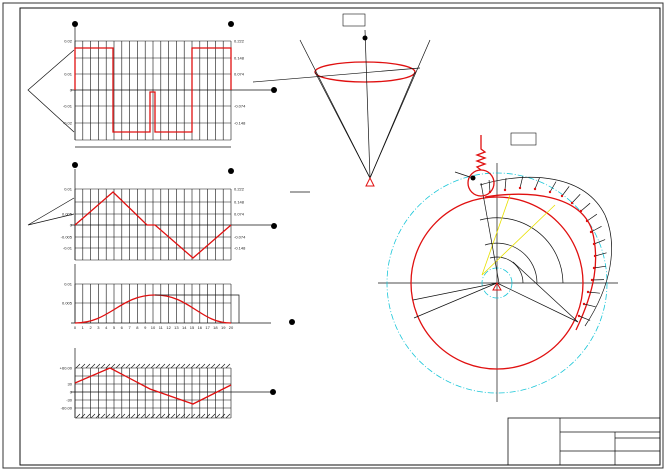 This screenshot has height=471, width=666. I want to click on acceleration-curve, so click(153, 90).